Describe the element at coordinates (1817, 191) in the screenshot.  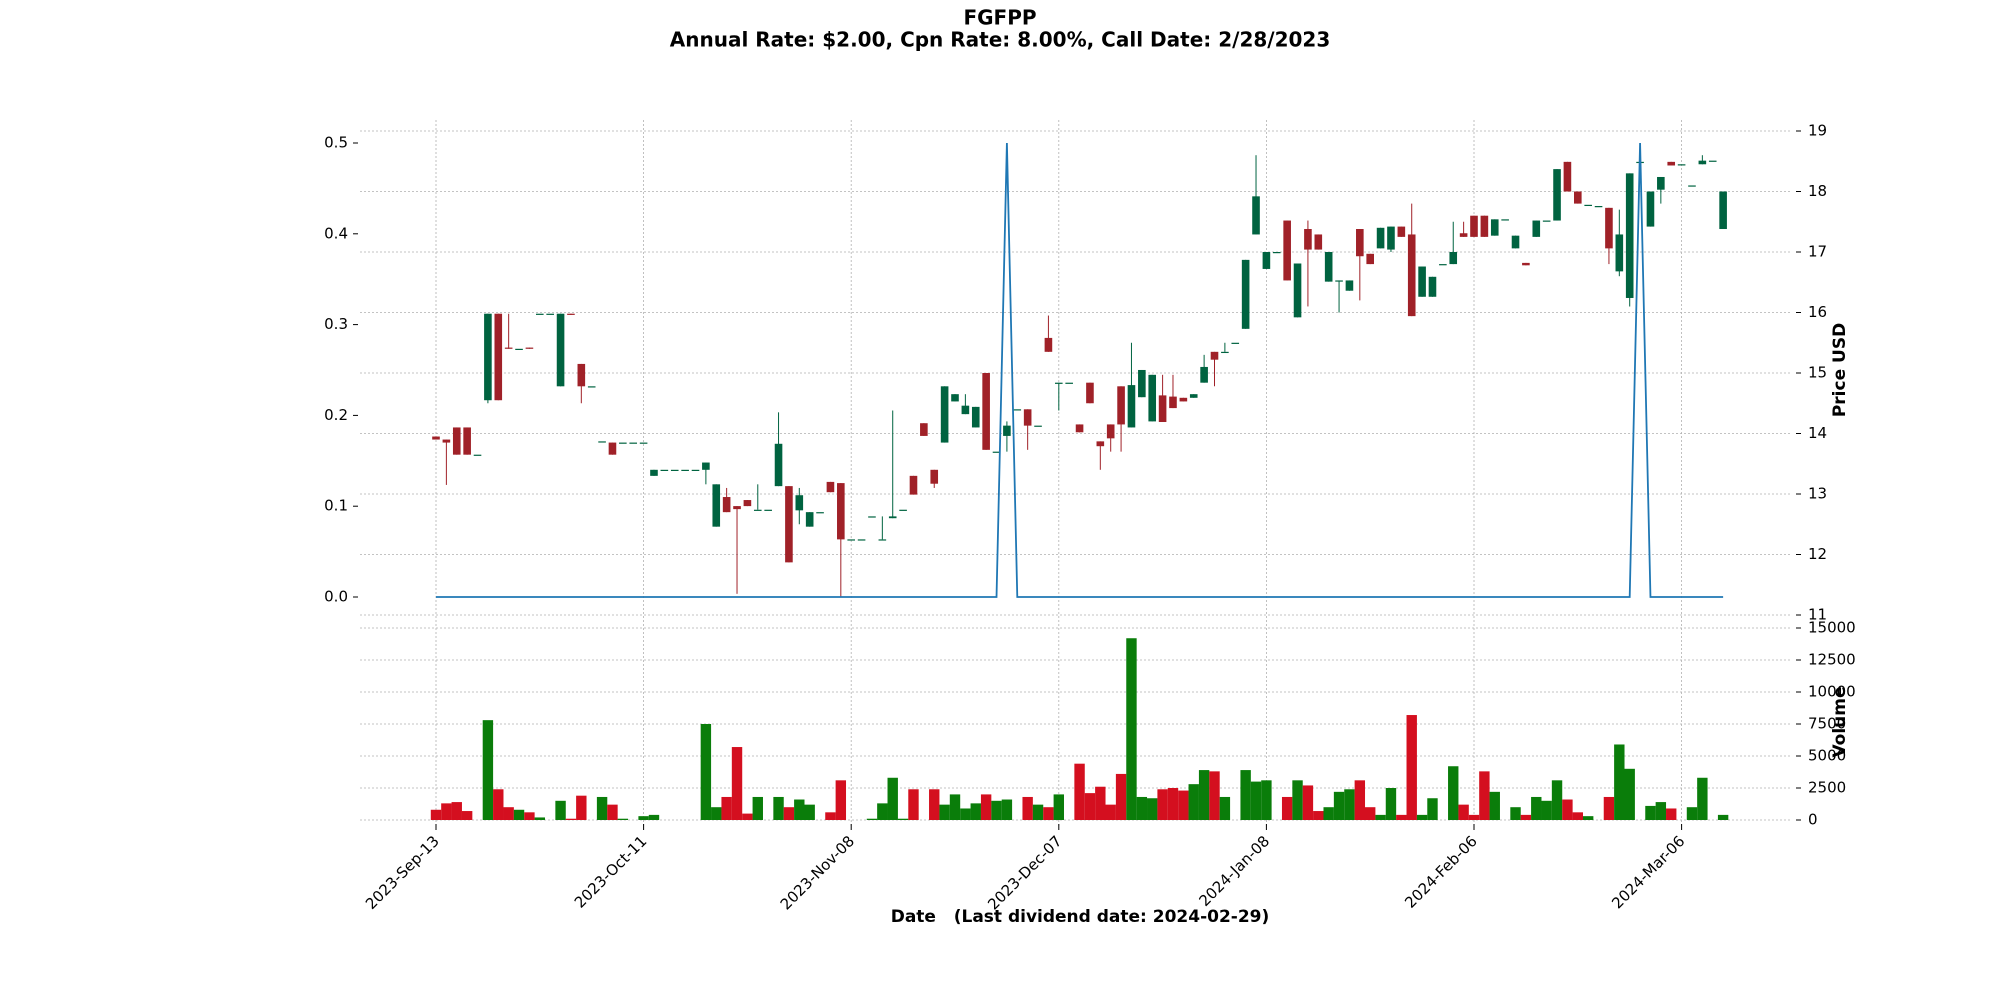
I see `y-tick-label: 18` at that location.